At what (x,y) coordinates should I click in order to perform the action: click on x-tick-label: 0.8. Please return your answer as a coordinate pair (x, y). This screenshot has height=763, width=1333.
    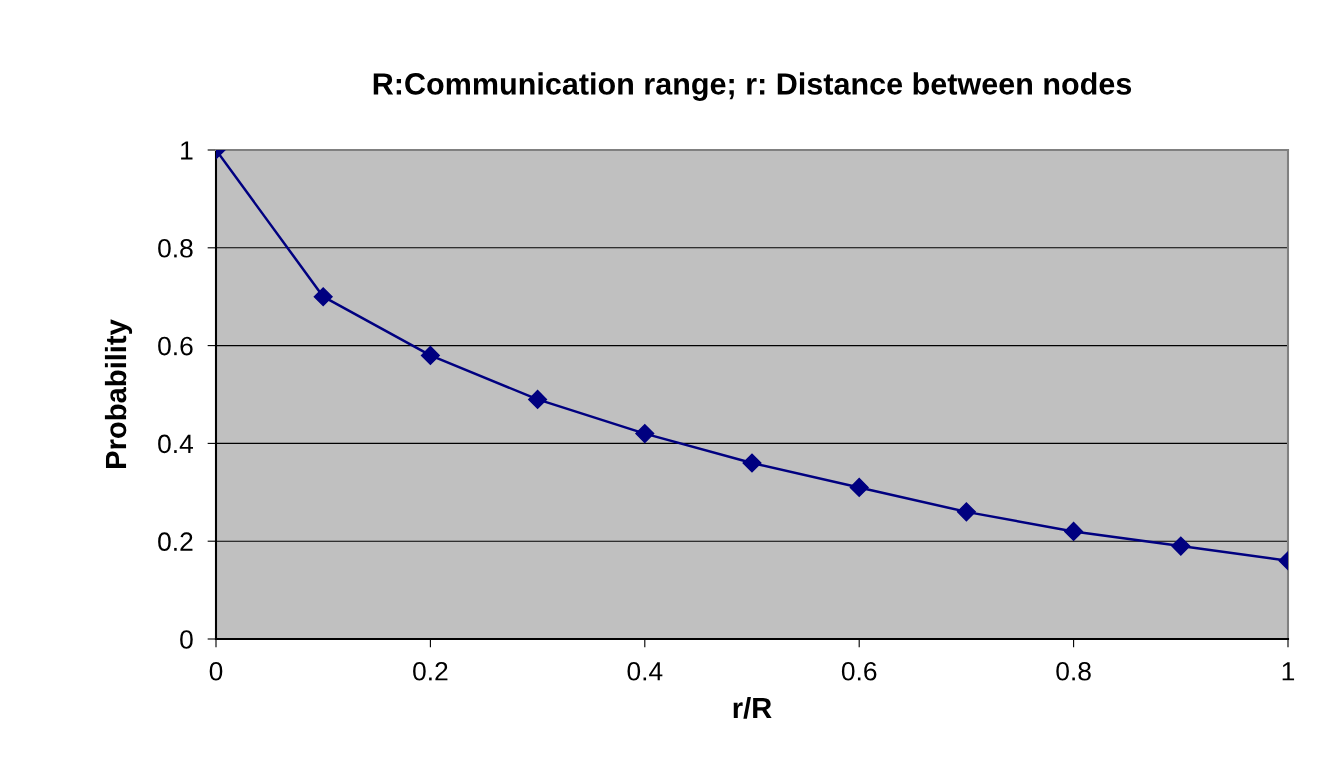
    Looking at the image, I should click on (1073, 671).